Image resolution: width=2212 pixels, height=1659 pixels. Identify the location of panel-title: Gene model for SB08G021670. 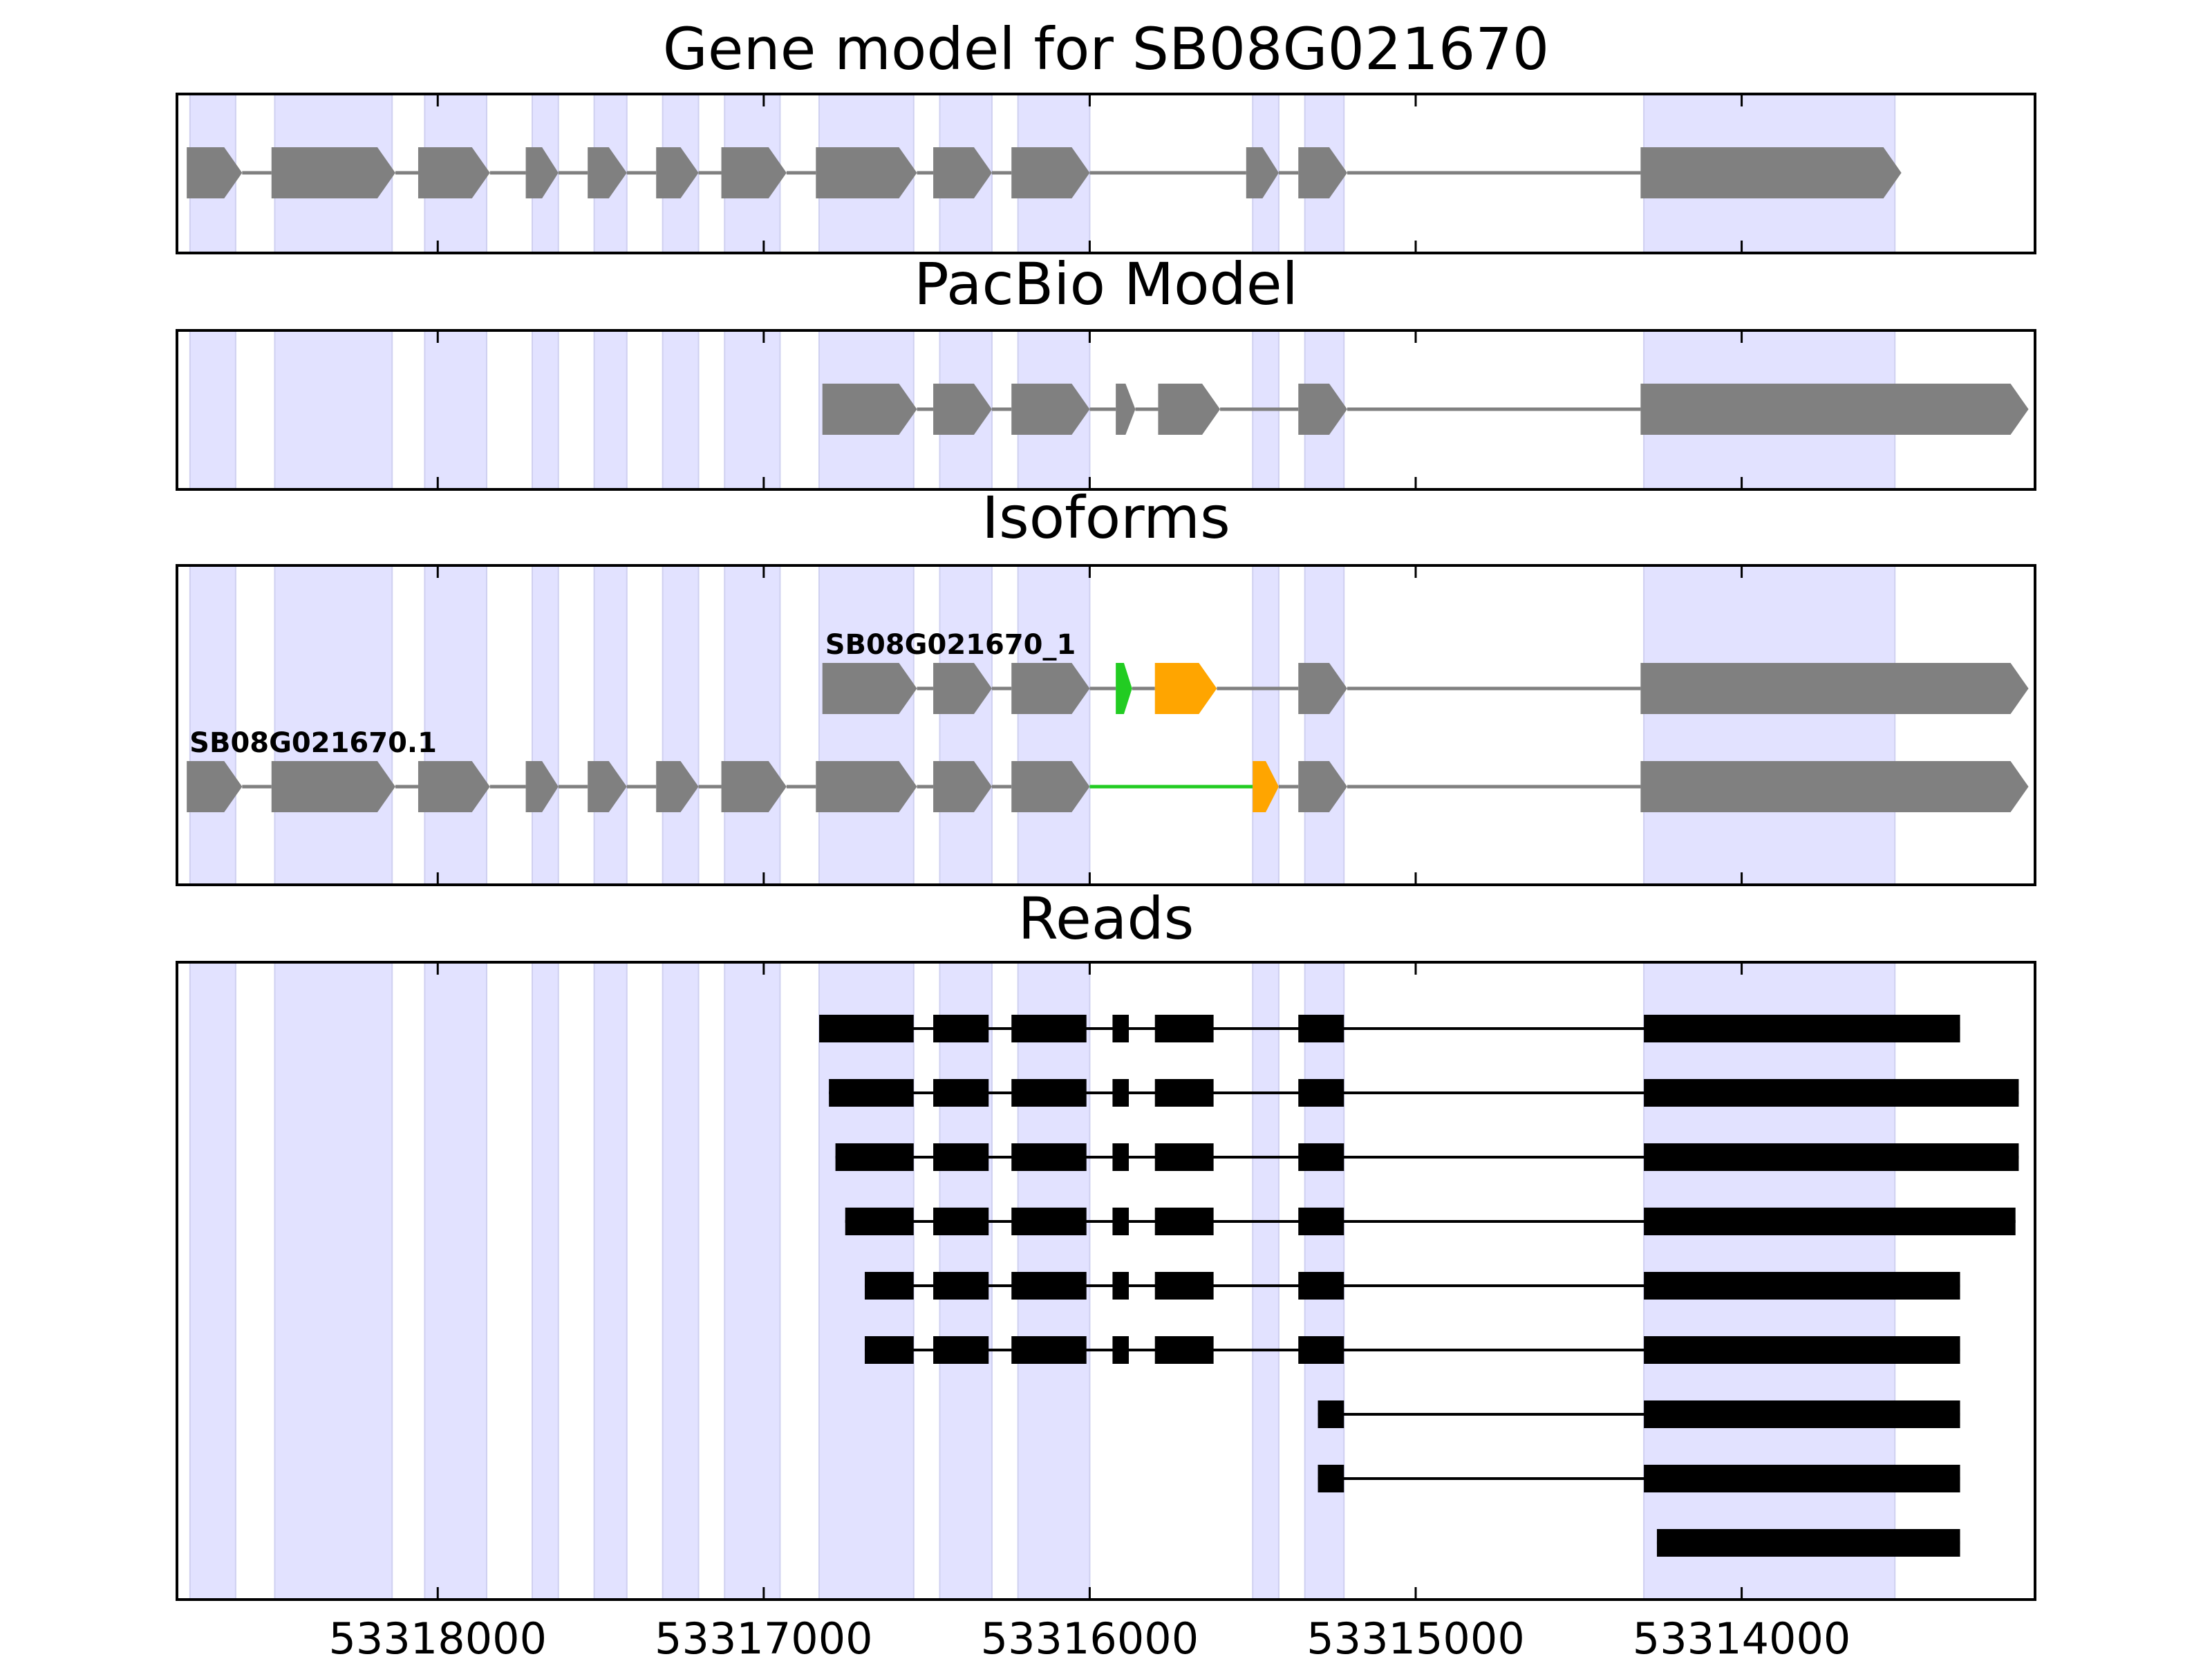
(1106, 49).